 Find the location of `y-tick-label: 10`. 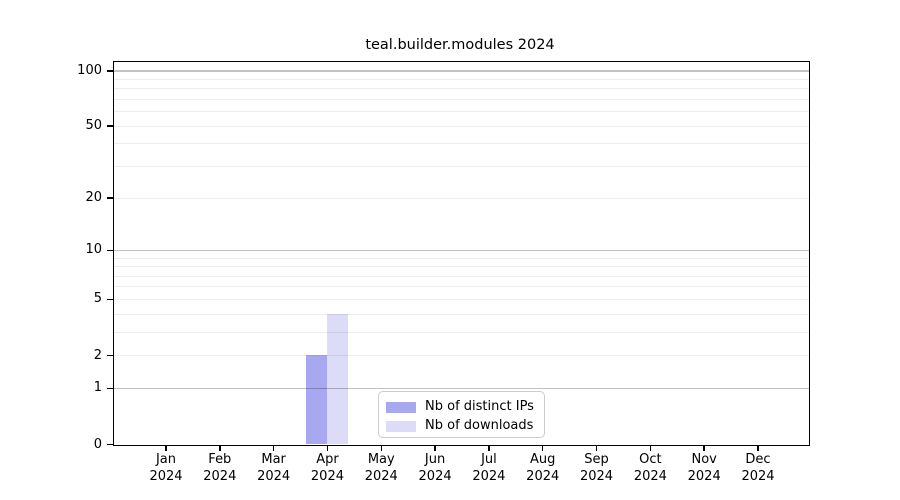

y-tick-label: 10 is located at coordinates (93, 250).